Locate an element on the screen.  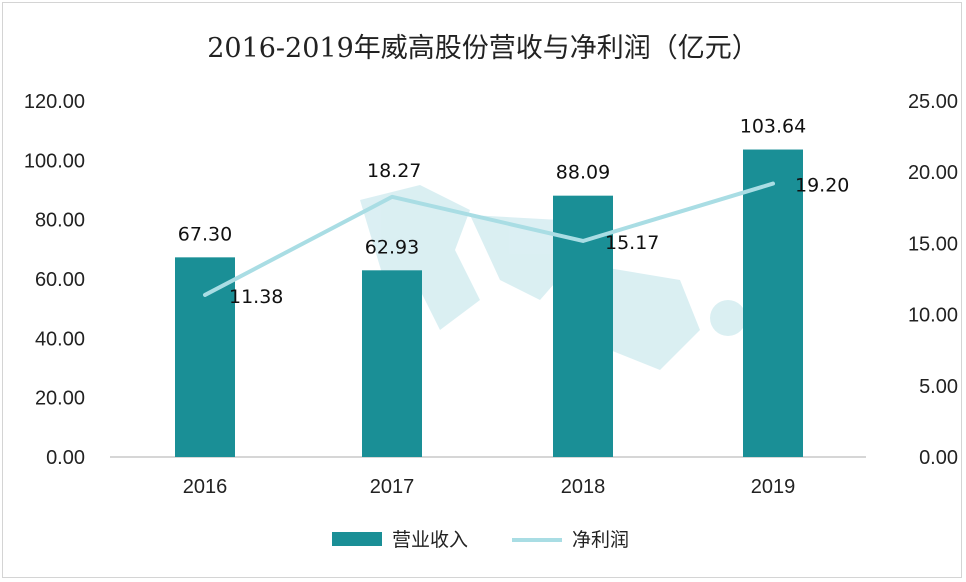
y-left-tick-label: 80.00 is located at coordinates (60, 221).